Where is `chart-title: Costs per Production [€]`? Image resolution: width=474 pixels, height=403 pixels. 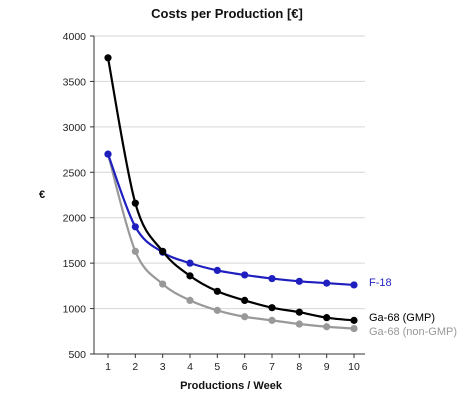
chart-title: Costs per Production [€] is located at coordinates (227, 13).